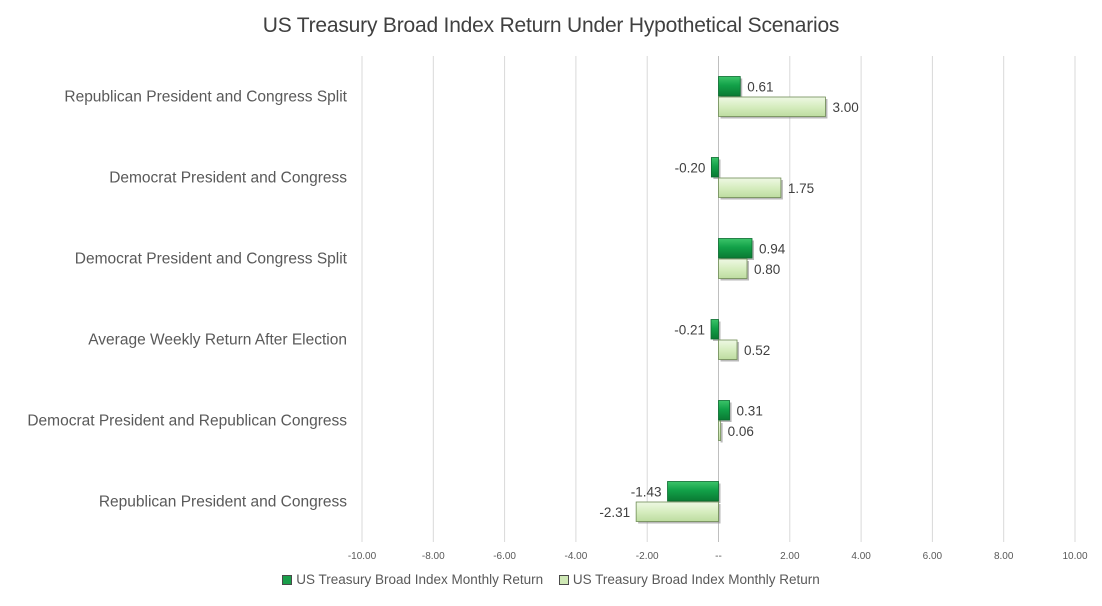 This screenshot has height=606, width=1102. What do you see at coordinates (772, 248) in the screenshot?
I see `data-label: 0.94` at bounding box center [772, 248].